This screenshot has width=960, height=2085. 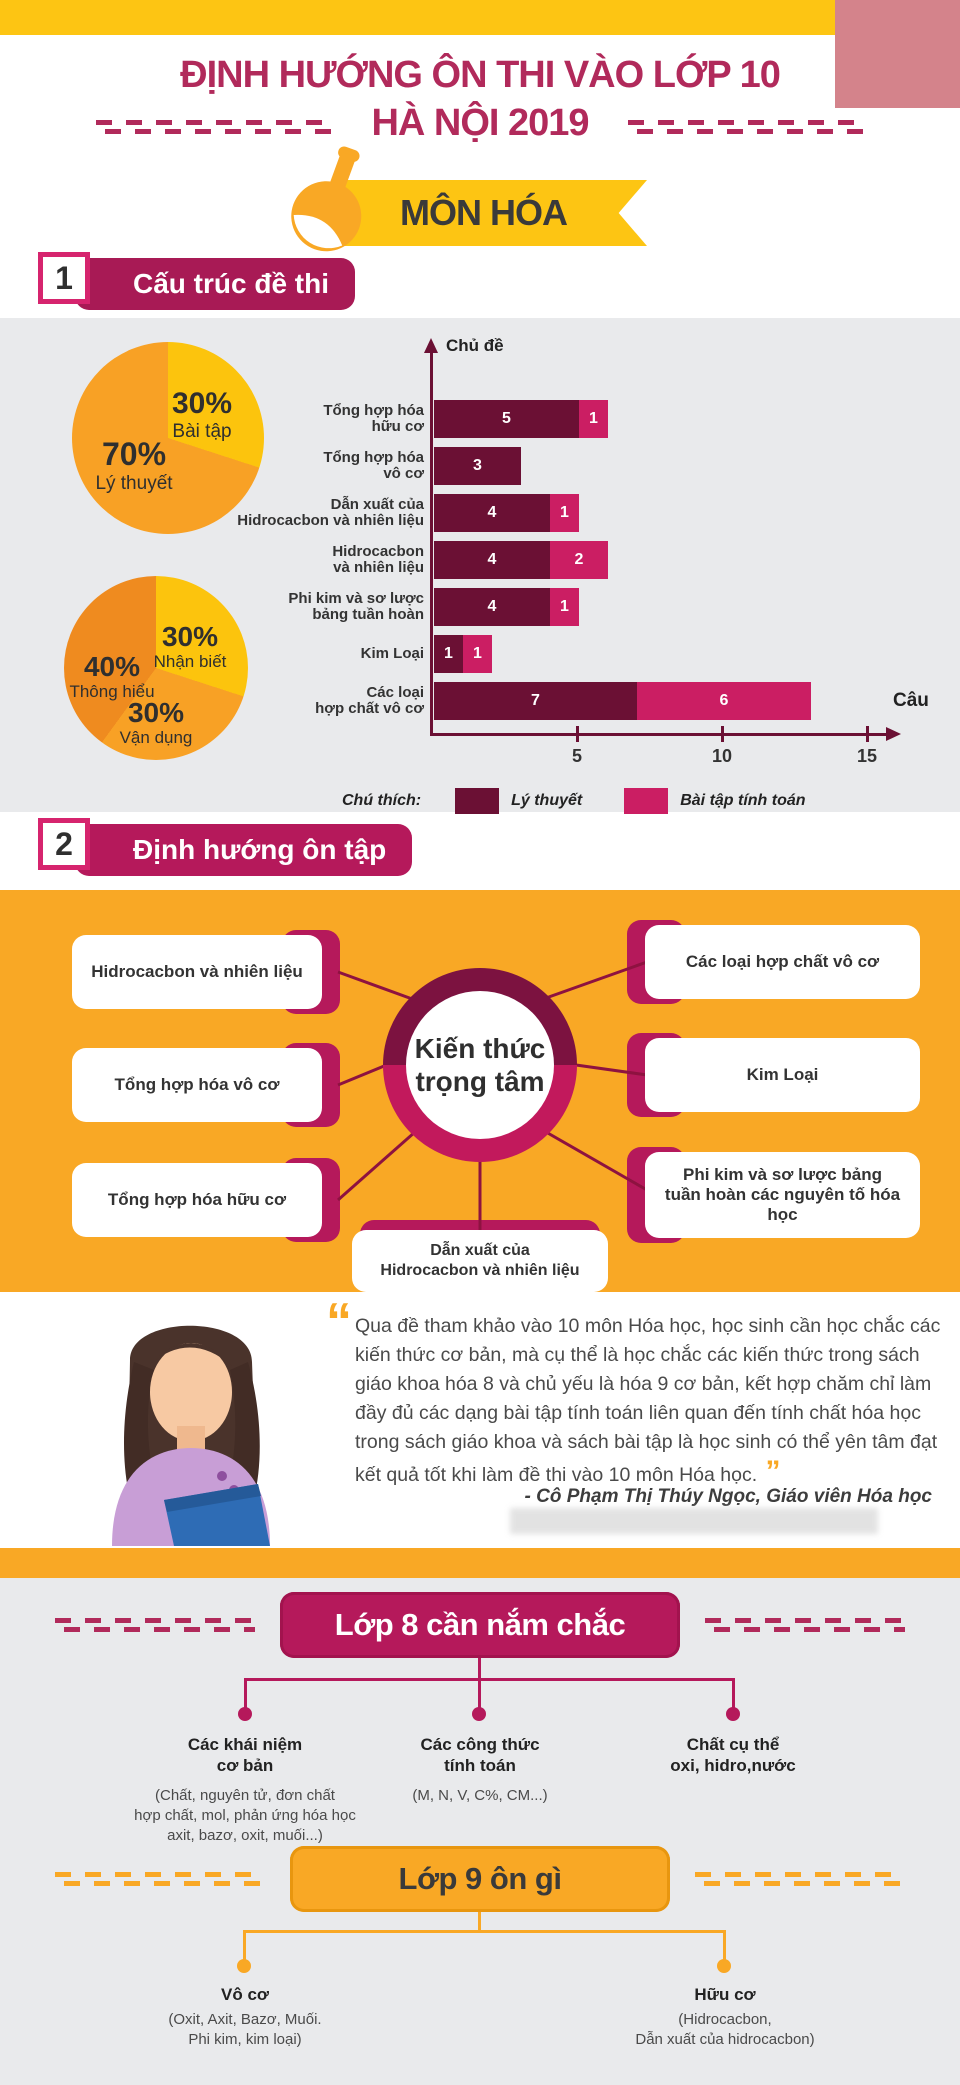 What do you see at coordinates (197, 971) in the screenshot?
I see `mindmap-box-label: Hidrocacbon và nhiên liệu` at bounding box center [197, 971].